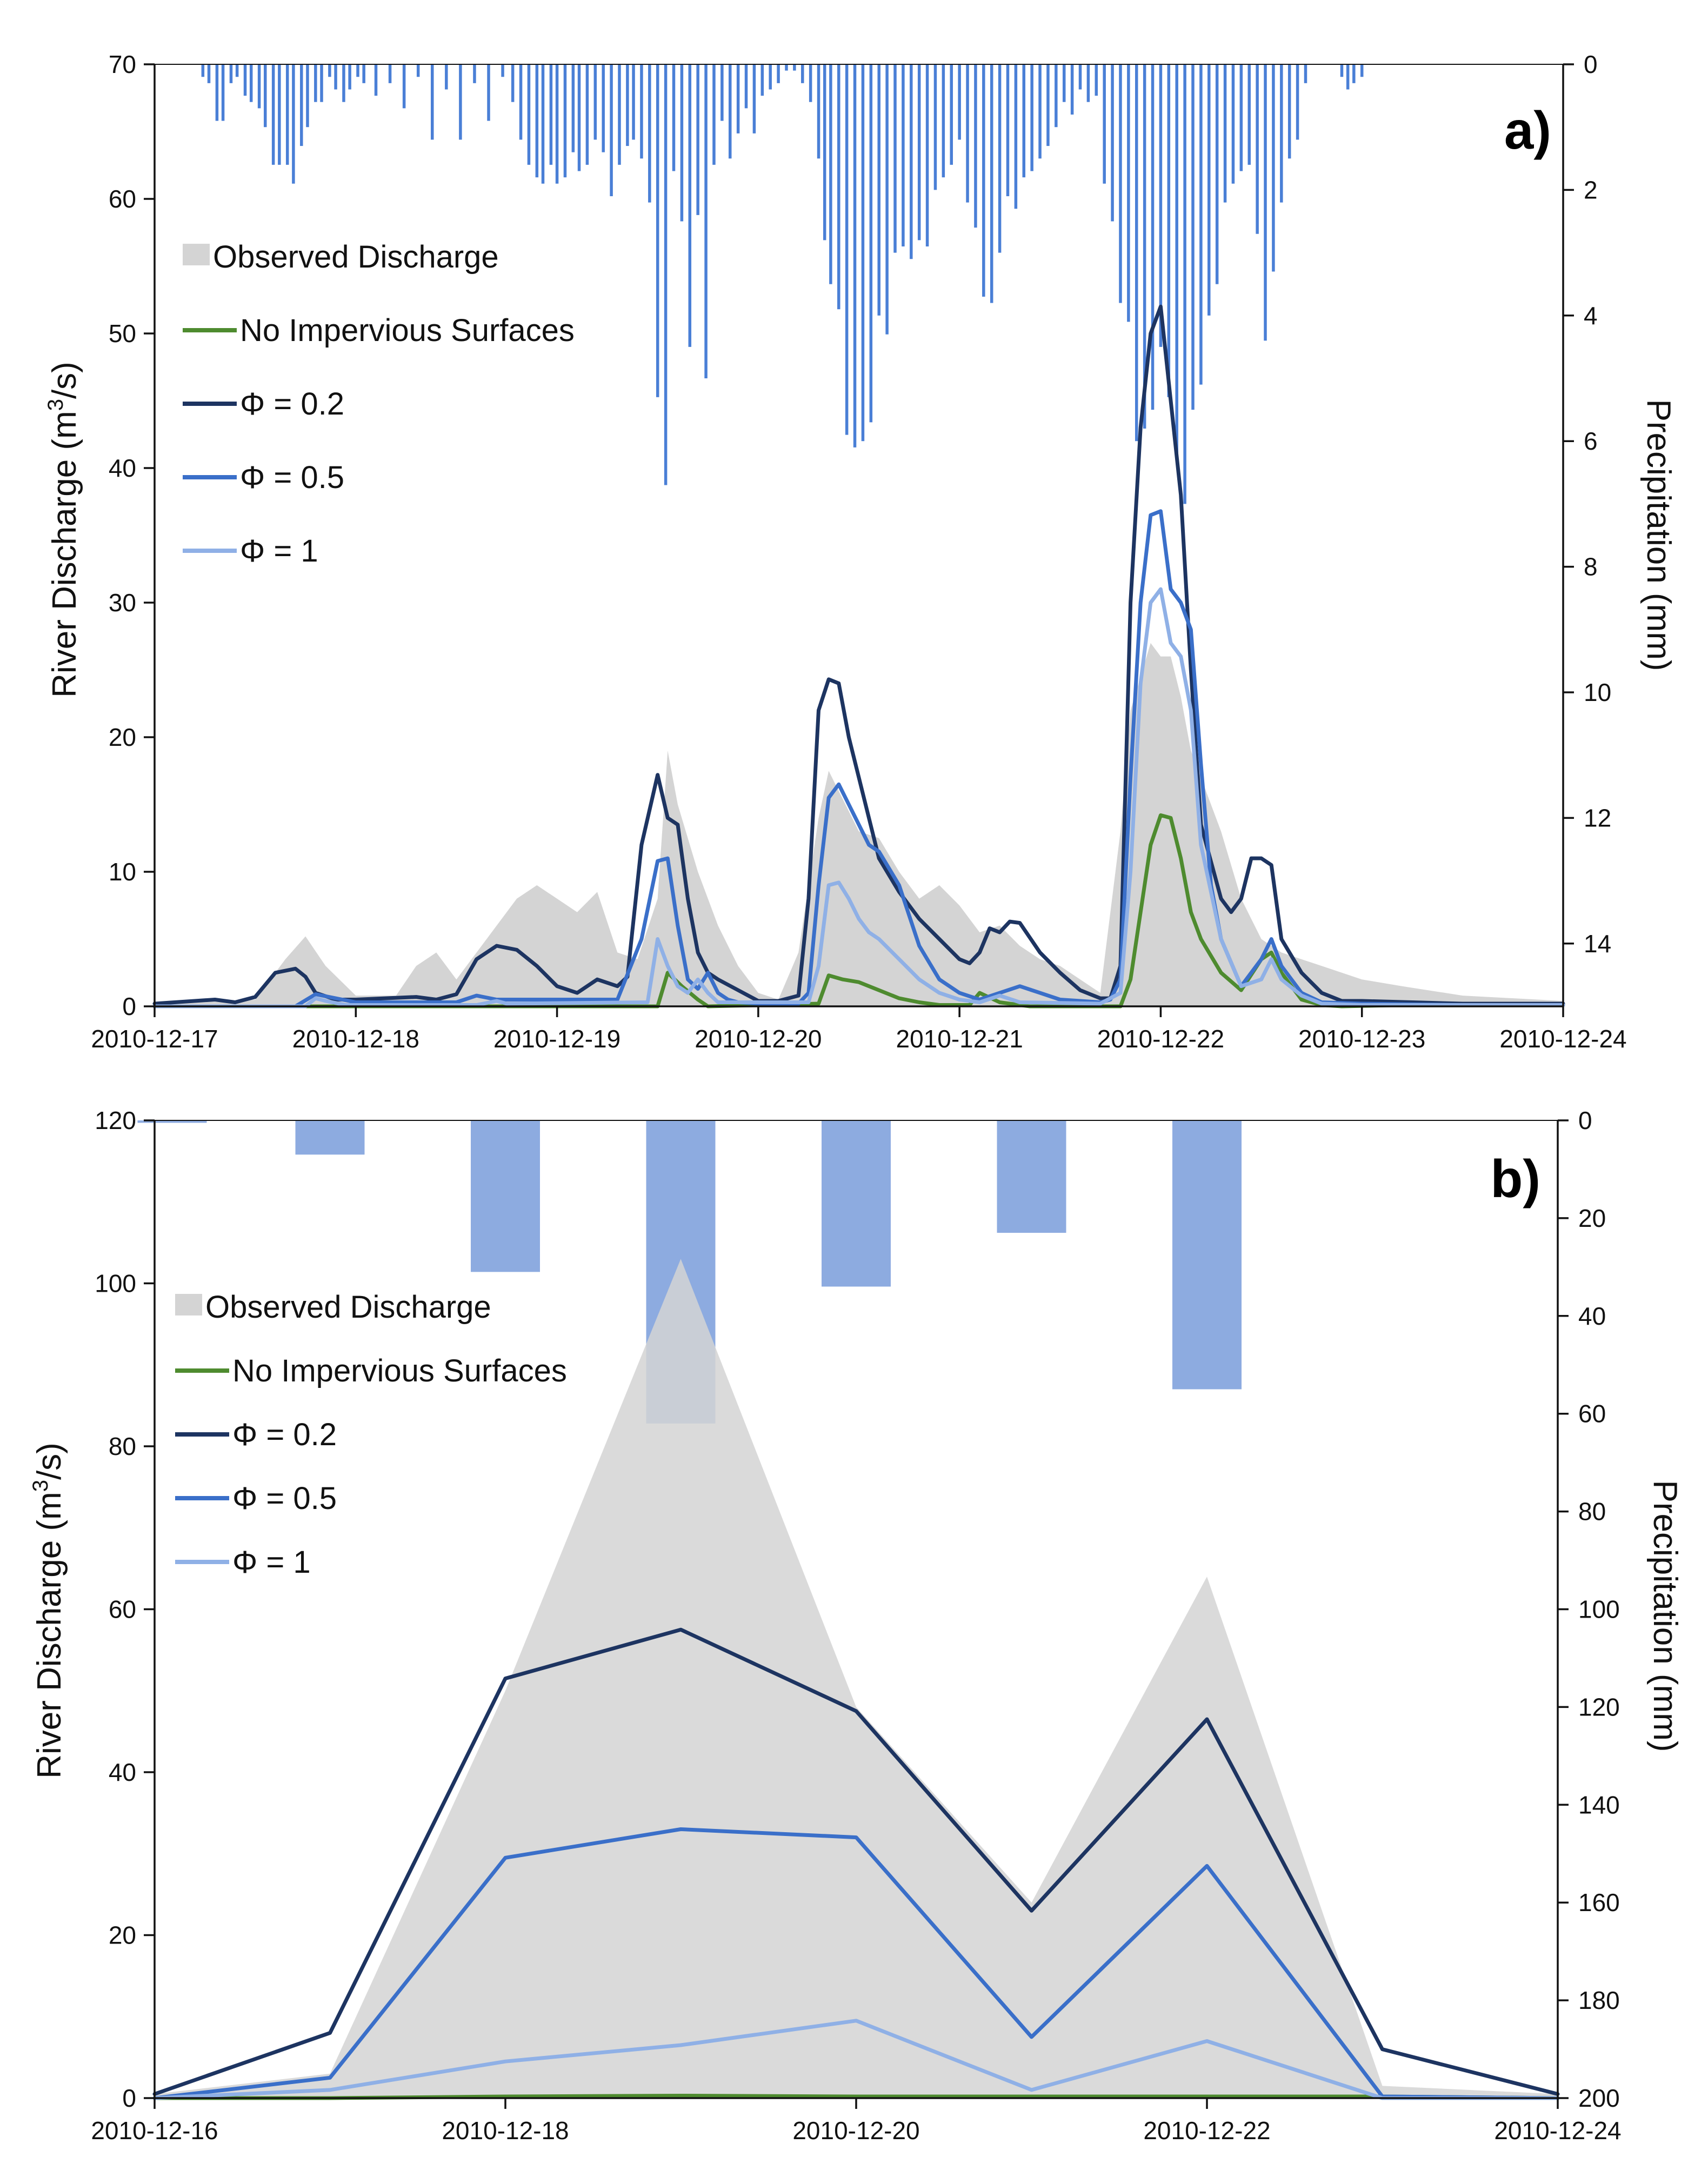 This screenshot has height=2177, width=1708. What do you see at coordinates (959, 1039) in the screenshot?
I see `panel-a-x-tick-label-4: 2010-12-21` at bounding box center [959, 1039].